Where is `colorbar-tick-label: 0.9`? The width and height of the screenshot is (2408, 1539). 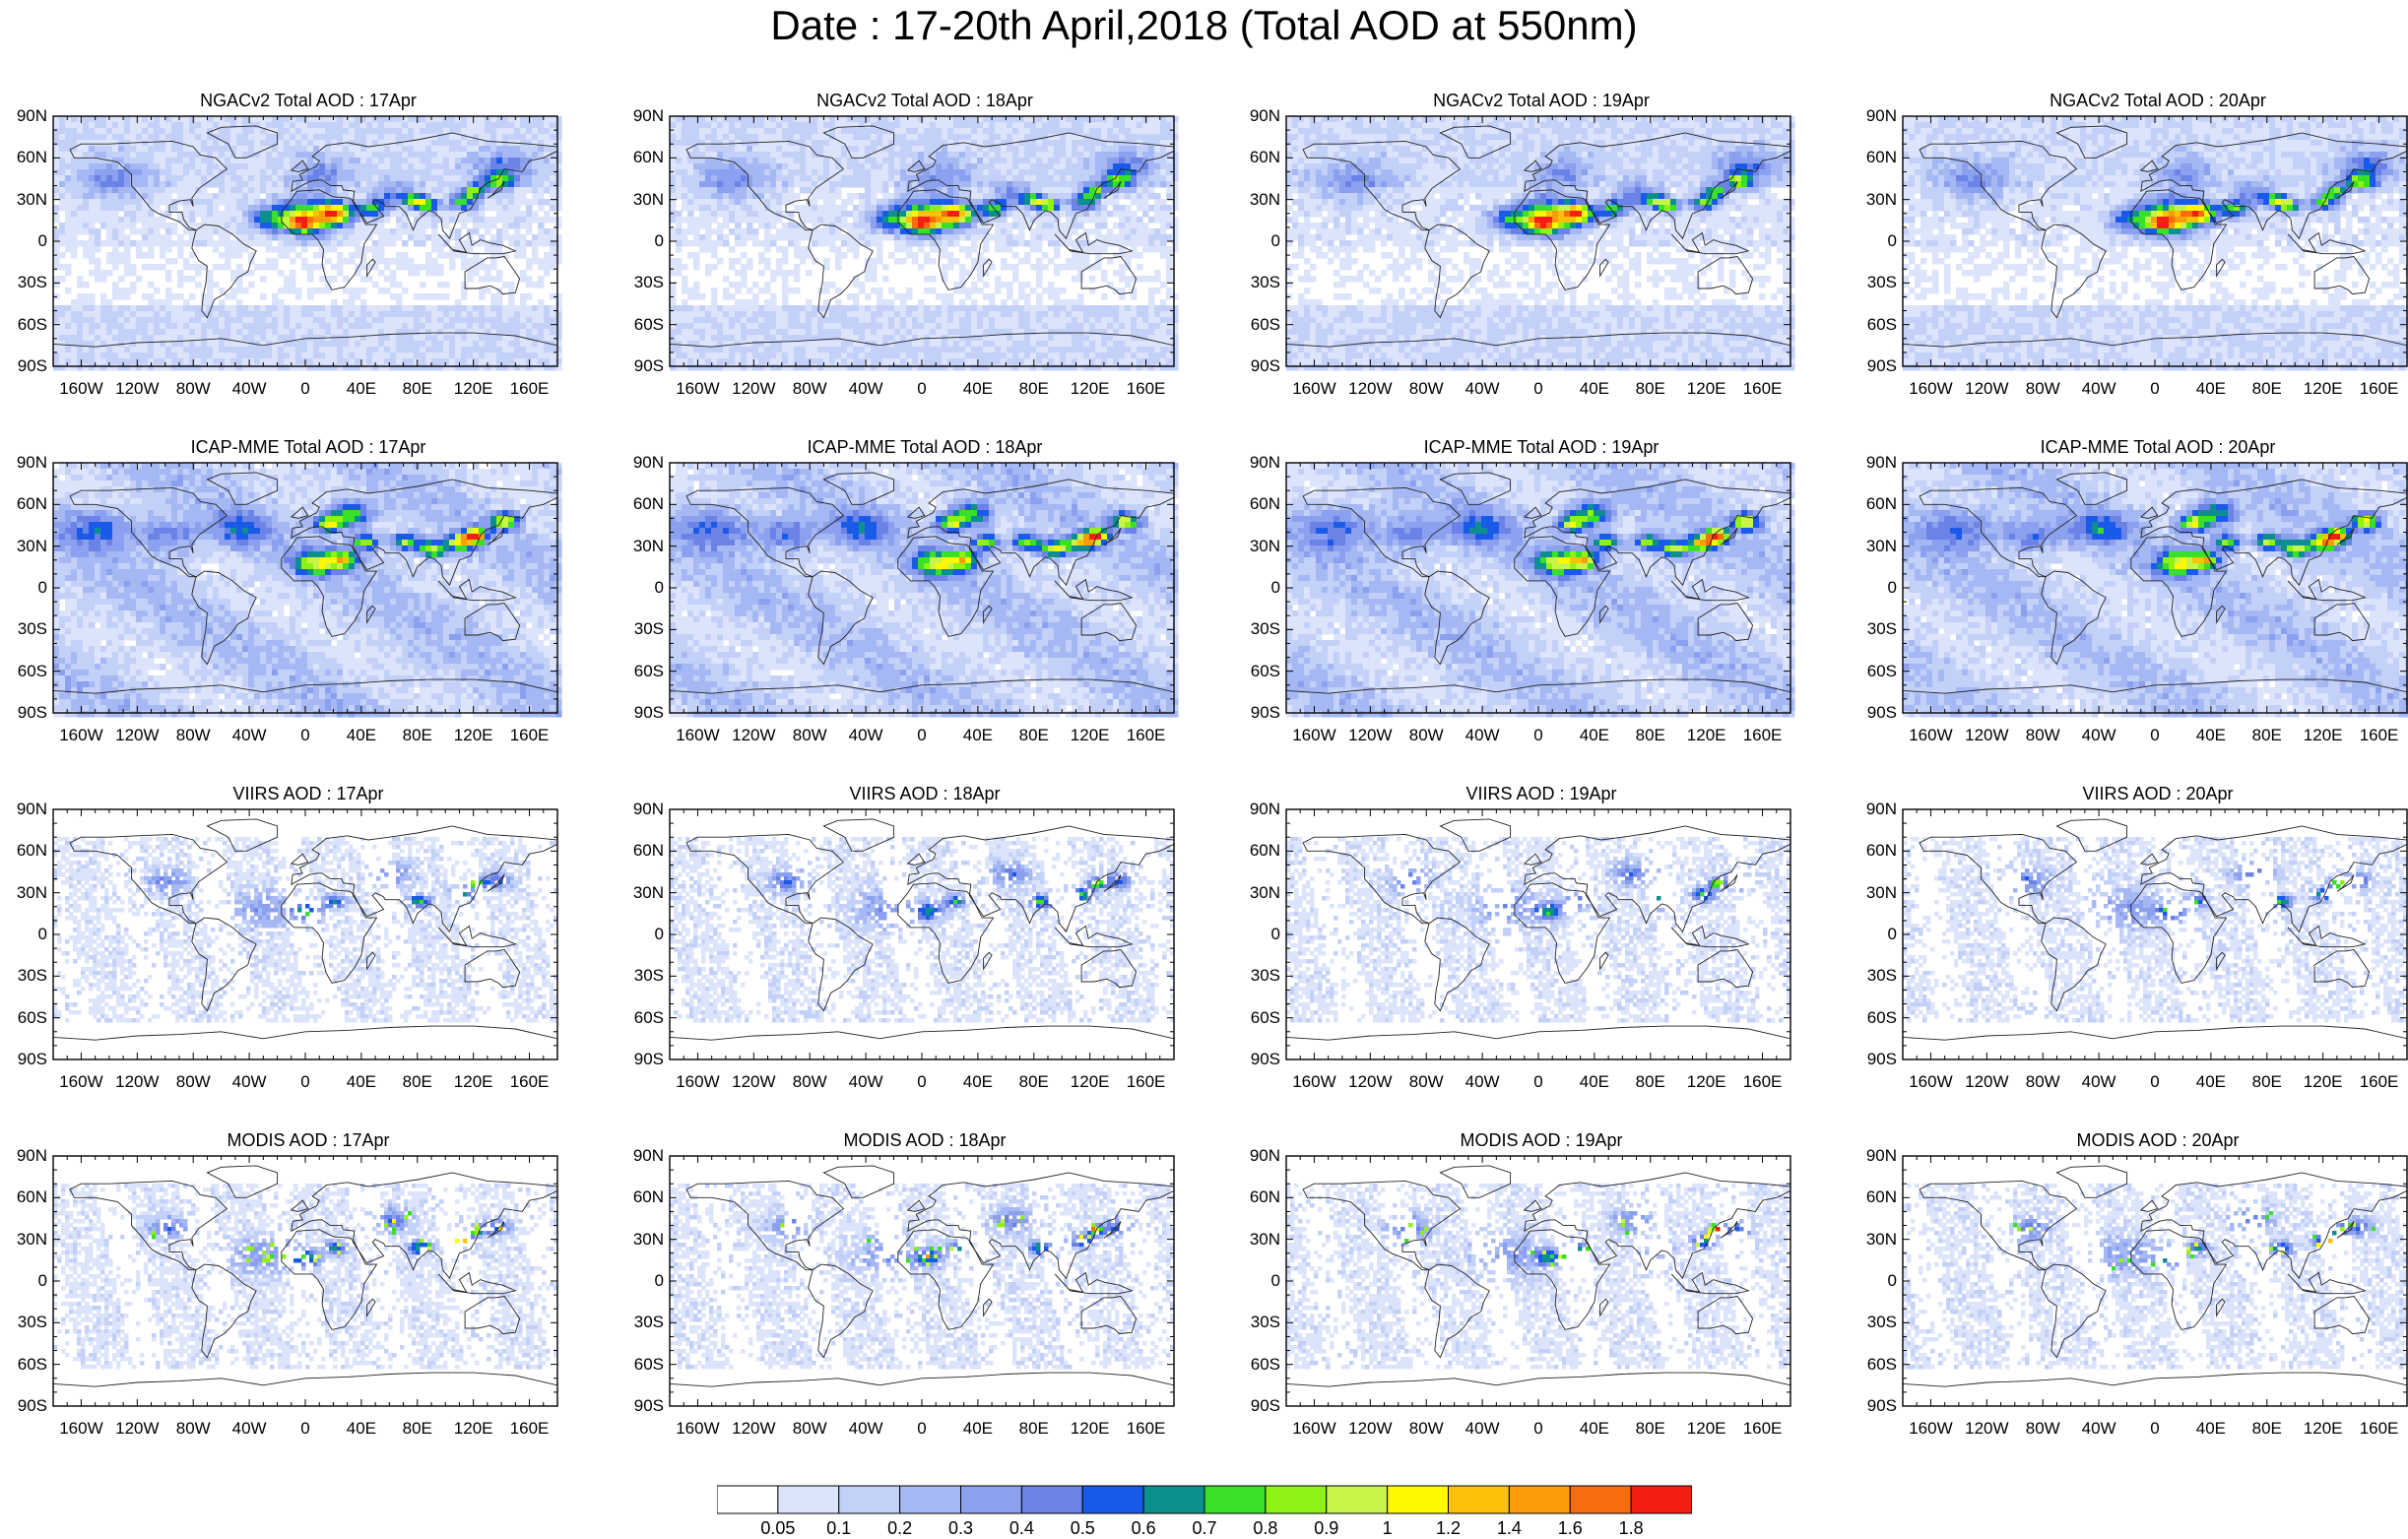 colorbar-tick-label: 0.9 is located at coordinates (1326, 1528).